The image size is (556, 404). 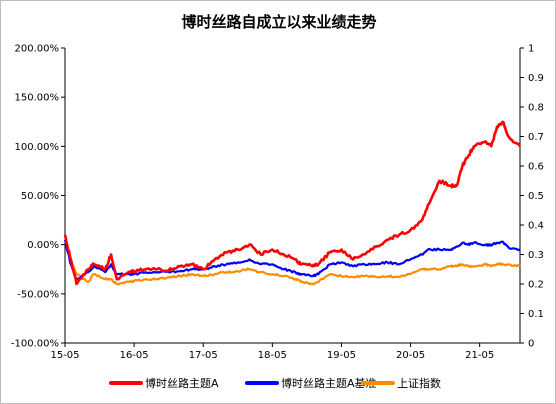 I want to click on x-tick-label: 18-05, so click(x=272, y=355).